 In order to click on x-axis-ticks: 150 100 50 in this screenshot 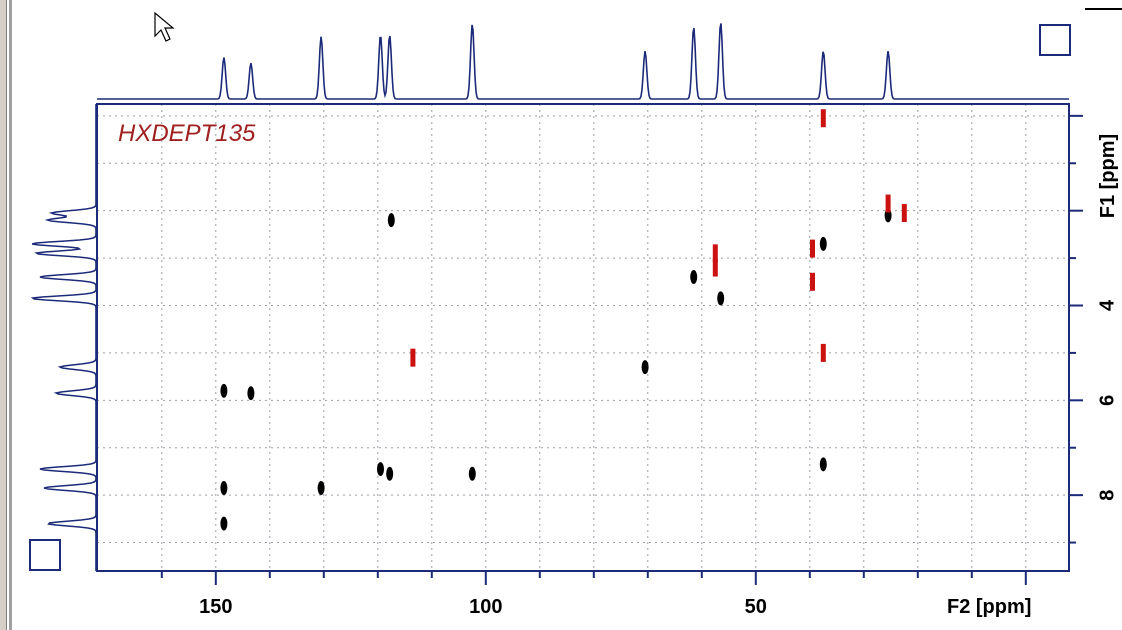, I will do `click(593, 594)`.